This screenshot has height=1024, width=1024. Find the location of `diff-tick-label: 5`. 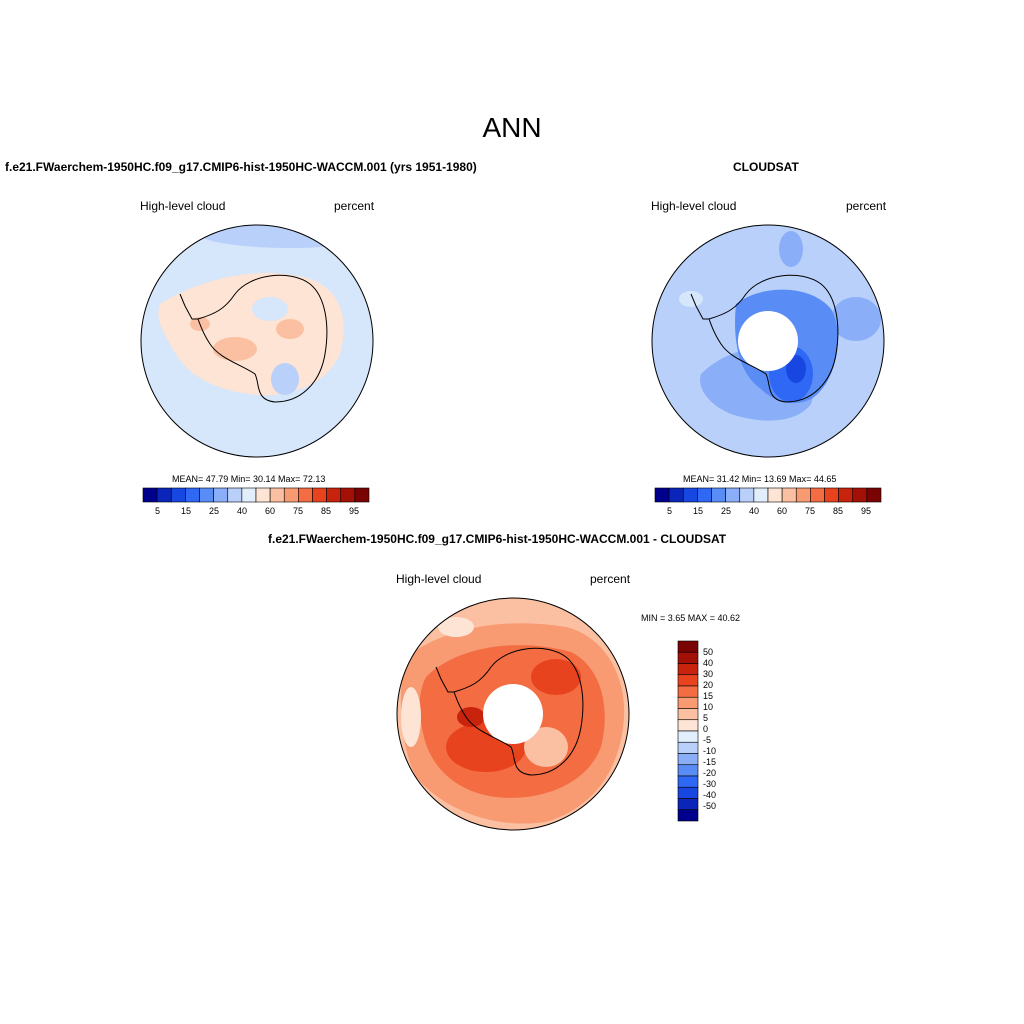

diff-tick-label: 5 is located at coordinates (706, 718).